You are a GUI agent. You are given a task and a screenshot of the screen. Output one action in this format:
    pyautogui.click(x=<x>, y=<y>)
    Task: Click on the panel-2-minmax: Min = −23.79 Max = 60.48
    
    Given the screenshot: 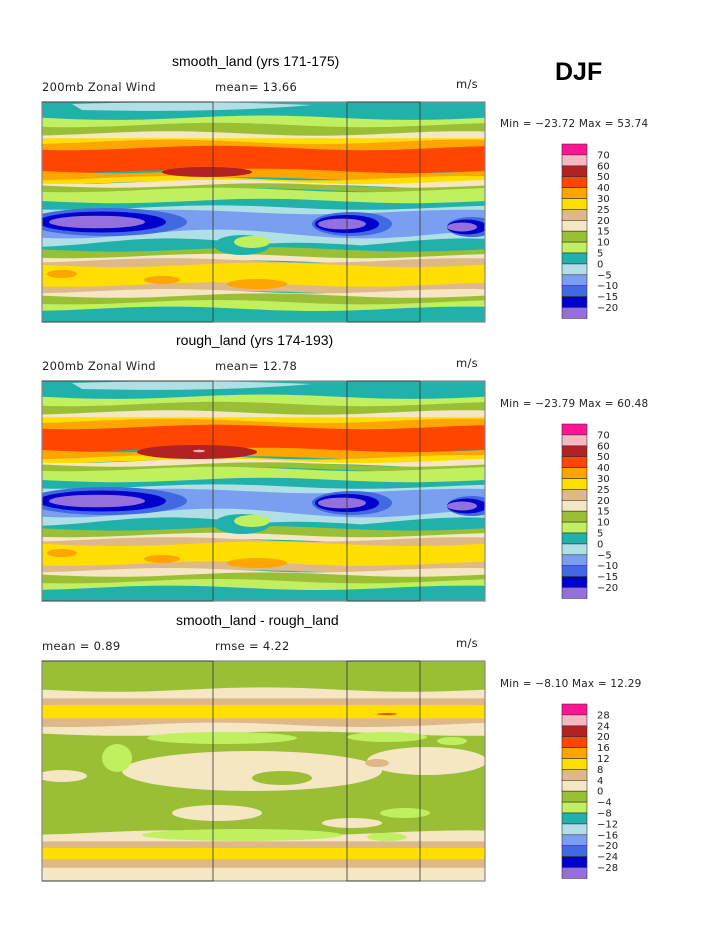 What is the action you would take?
    pyautogui.click(x=574, y=404)
    